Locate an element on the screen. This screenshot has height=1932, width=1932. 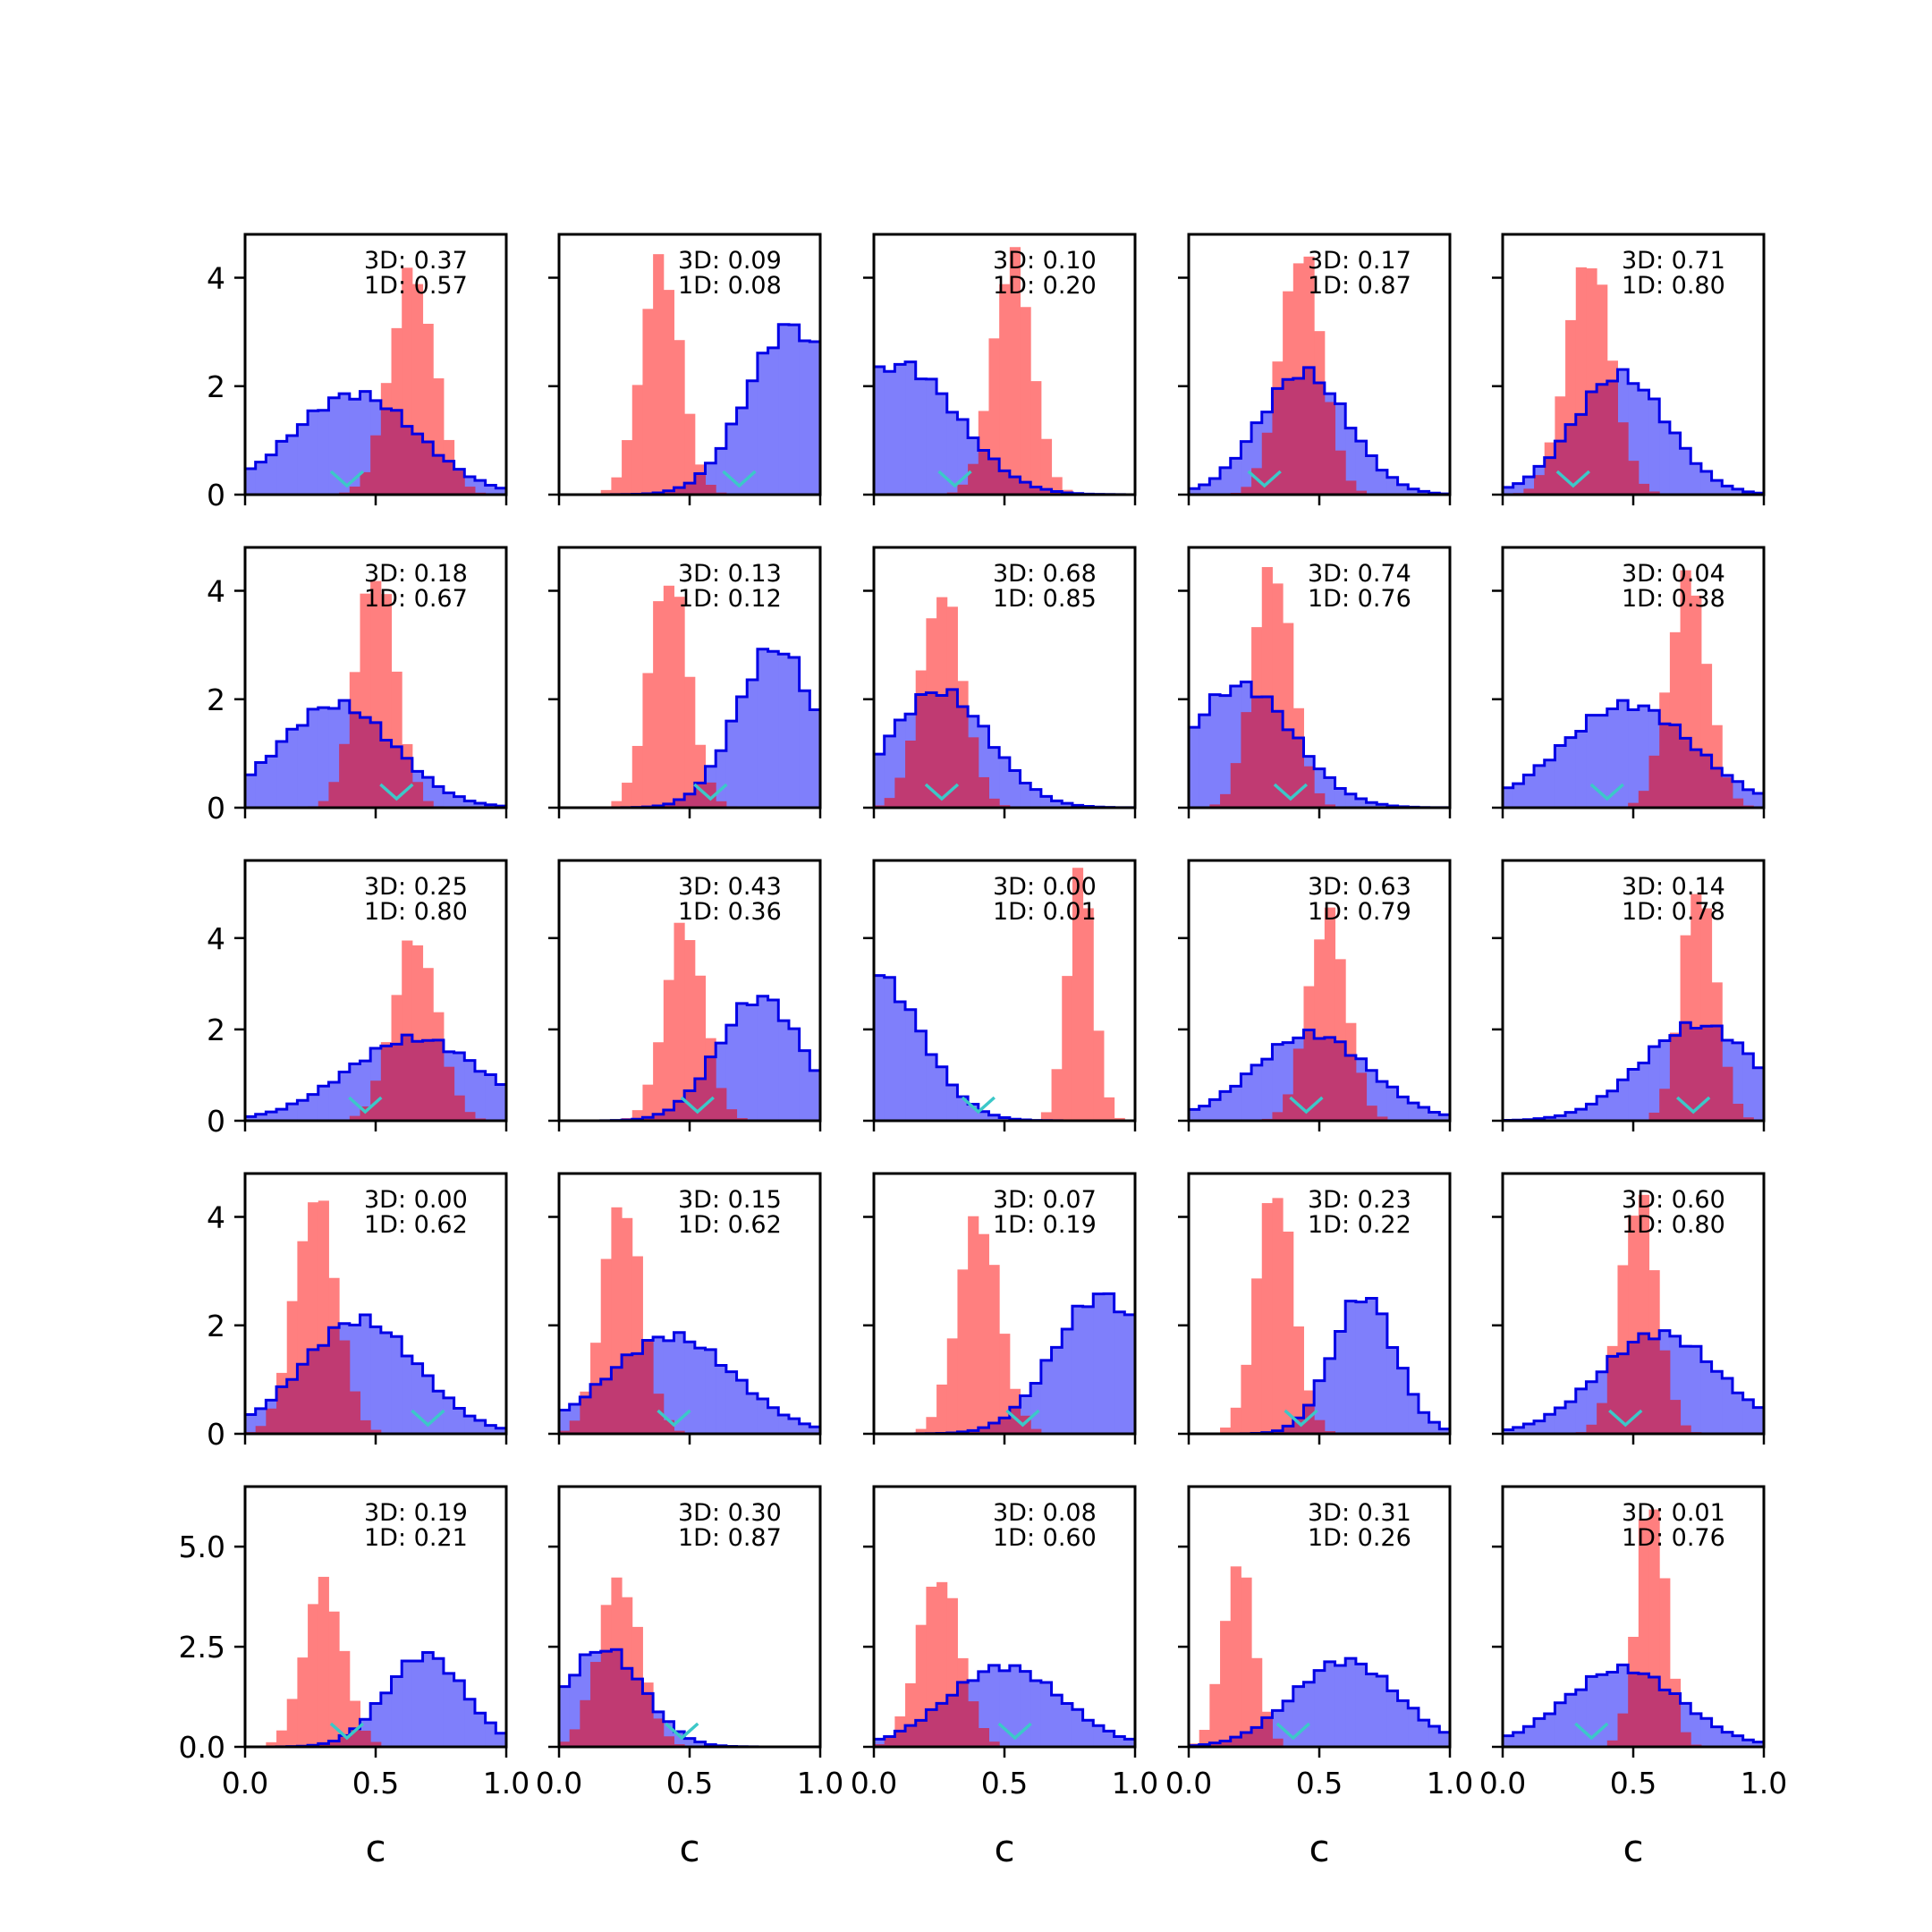
panel-annotation: 3D: 0.00 is located at coordinates (1045, 887).